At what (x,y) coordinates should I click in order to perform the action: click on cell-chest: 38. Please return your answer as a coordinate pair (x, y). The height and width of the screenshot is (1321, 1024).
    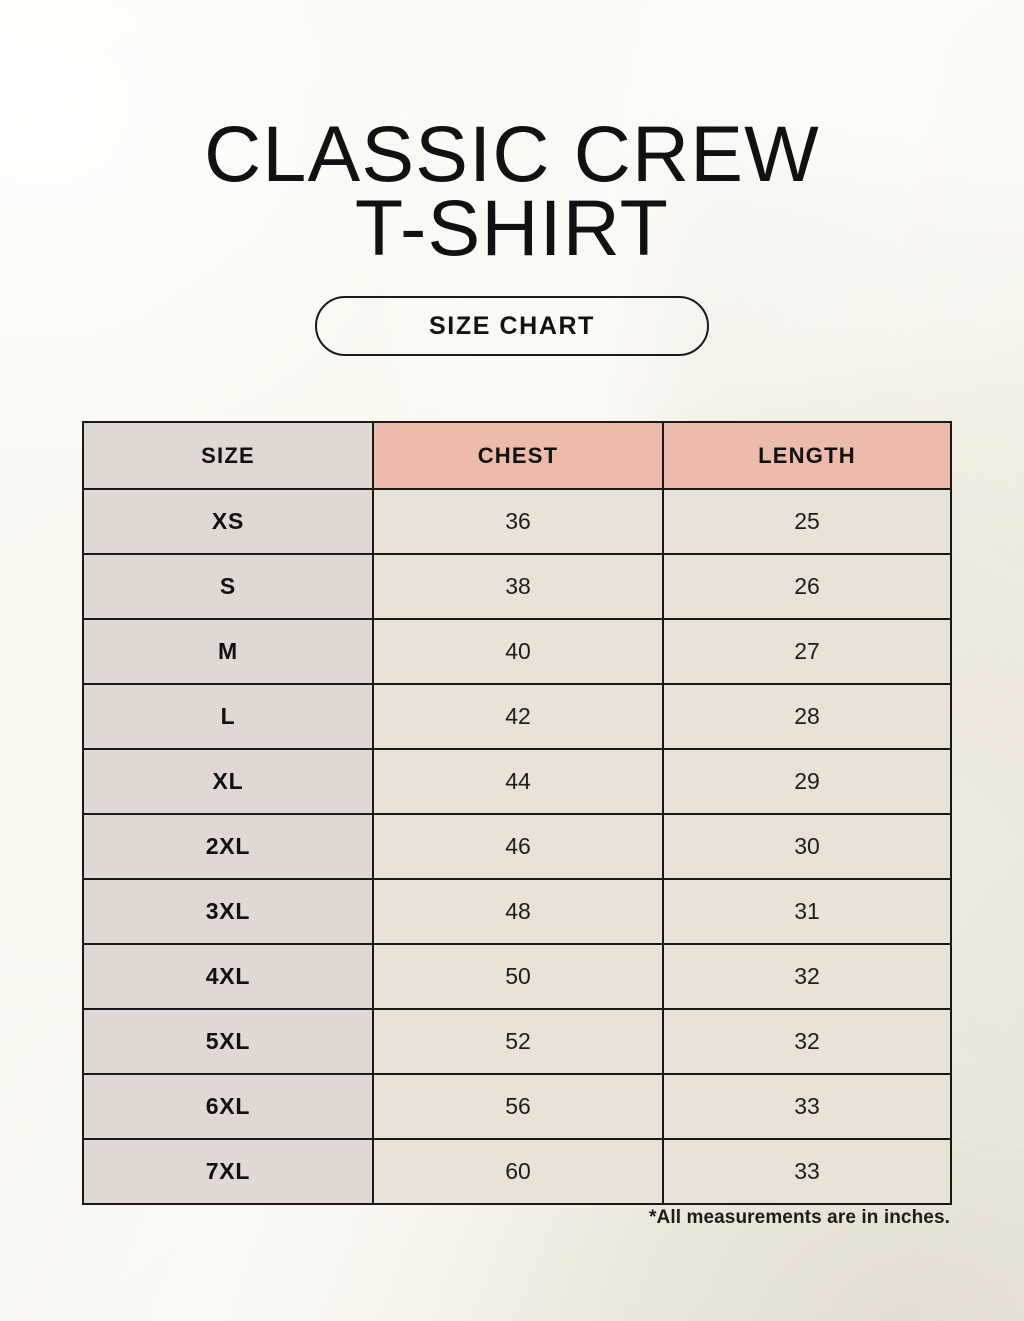
    Looking at the image, I should click on (518, 586).